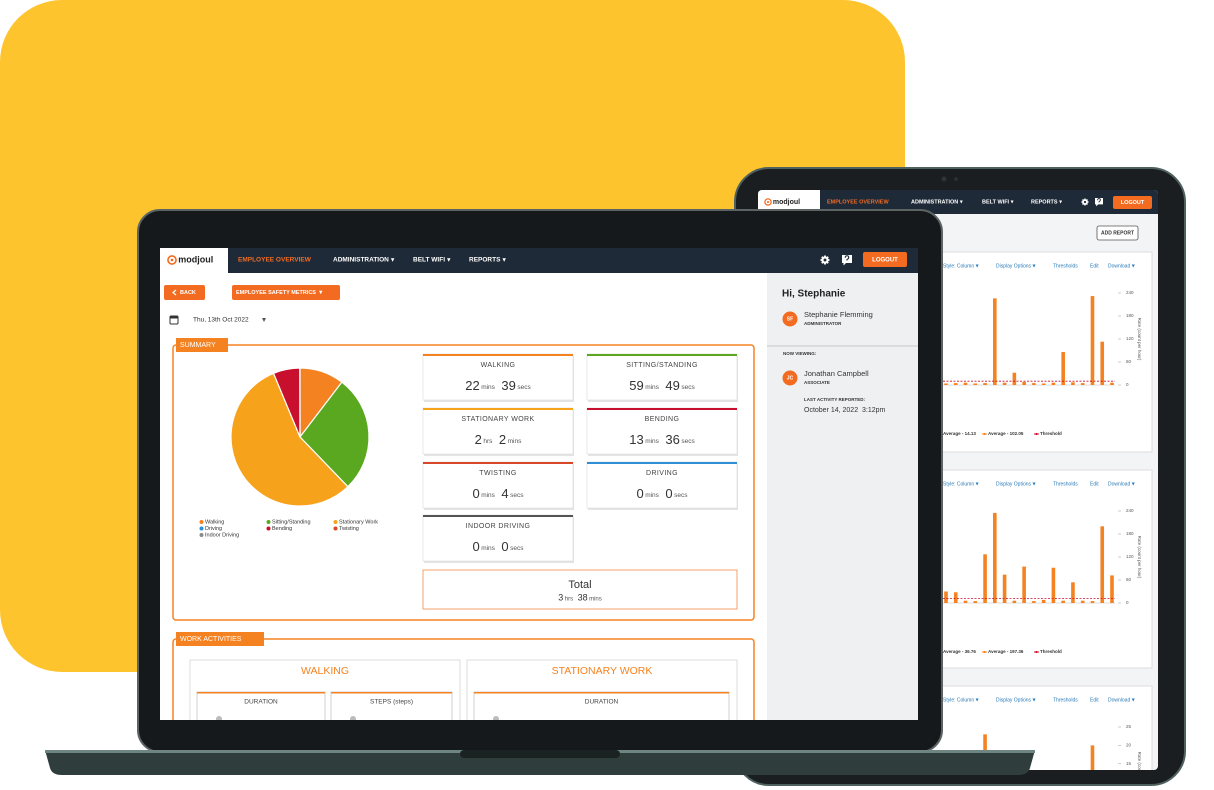 This screenshot has width=1214, height=790. I want to click on back-button, so click(184, 292).